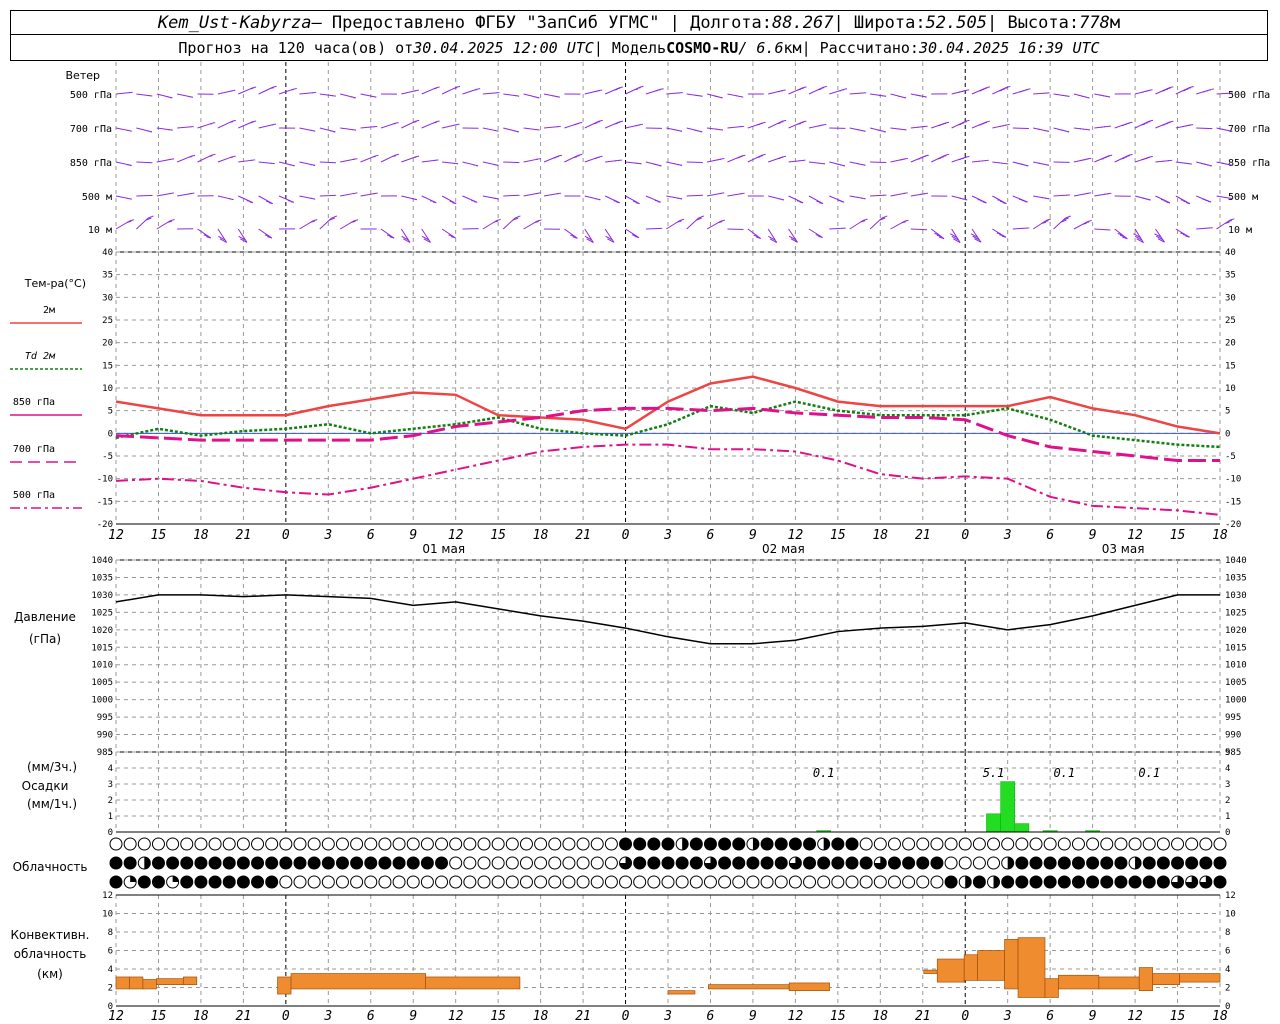  What do you see at coordinates (1227, 833) in the screenshot?
I see `precip-ytick-right: 0` at bounding box center [1227, 833].